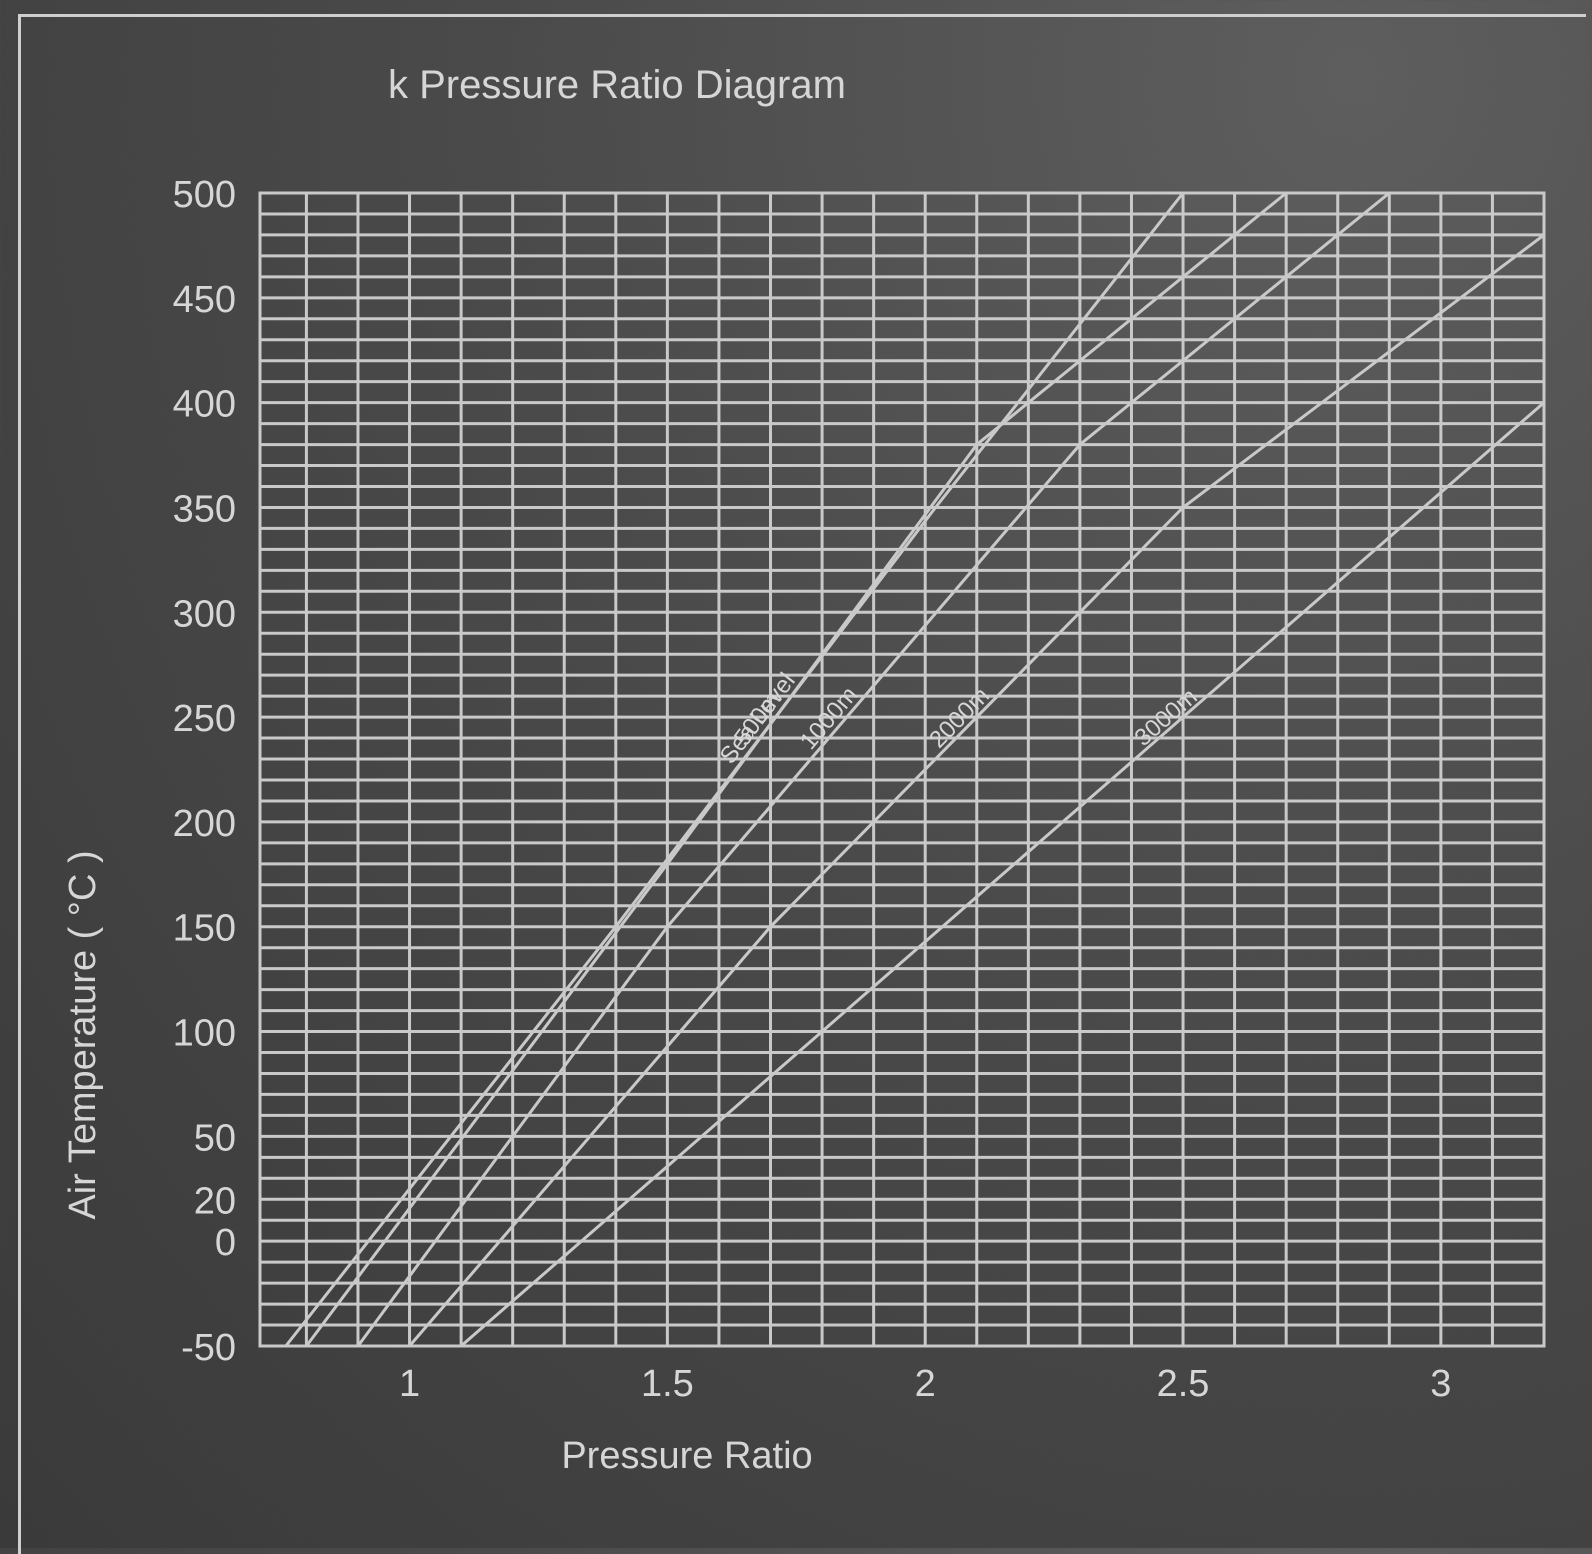  I want to click on y-tick-label: 250, so click(204, 719).